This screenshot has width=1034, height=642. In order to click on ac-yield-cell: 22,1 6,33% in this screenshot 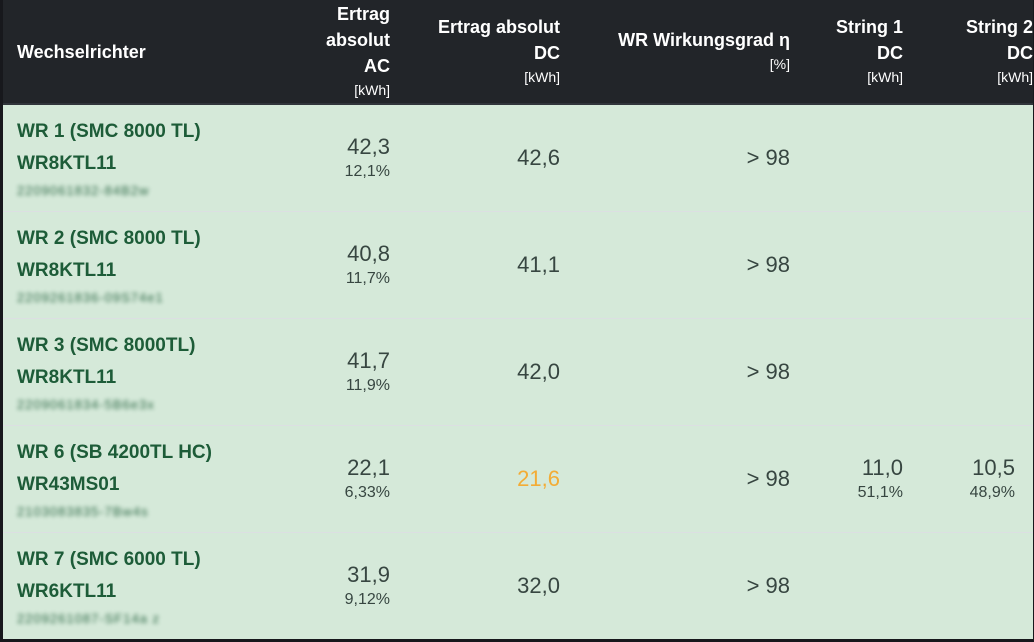, I will do `click(336, 478)`.